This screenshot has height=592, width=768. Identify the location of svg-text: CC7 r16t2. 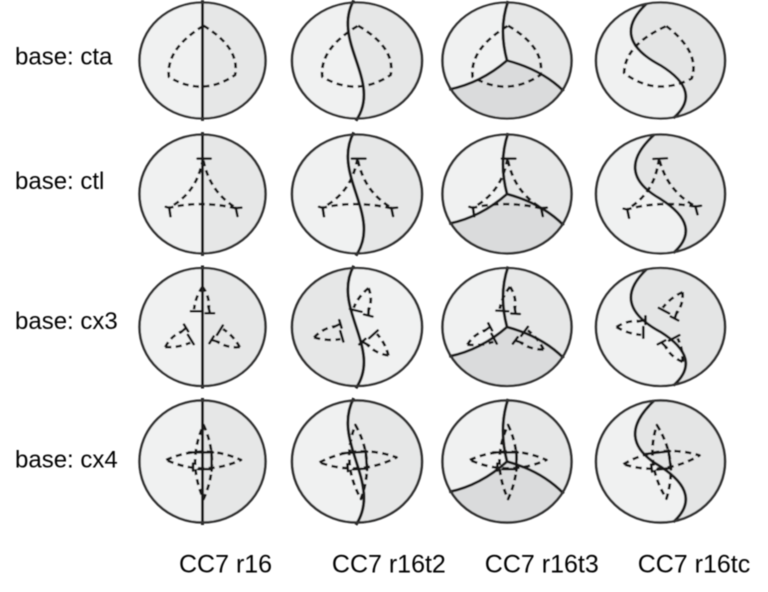
(389, 564).